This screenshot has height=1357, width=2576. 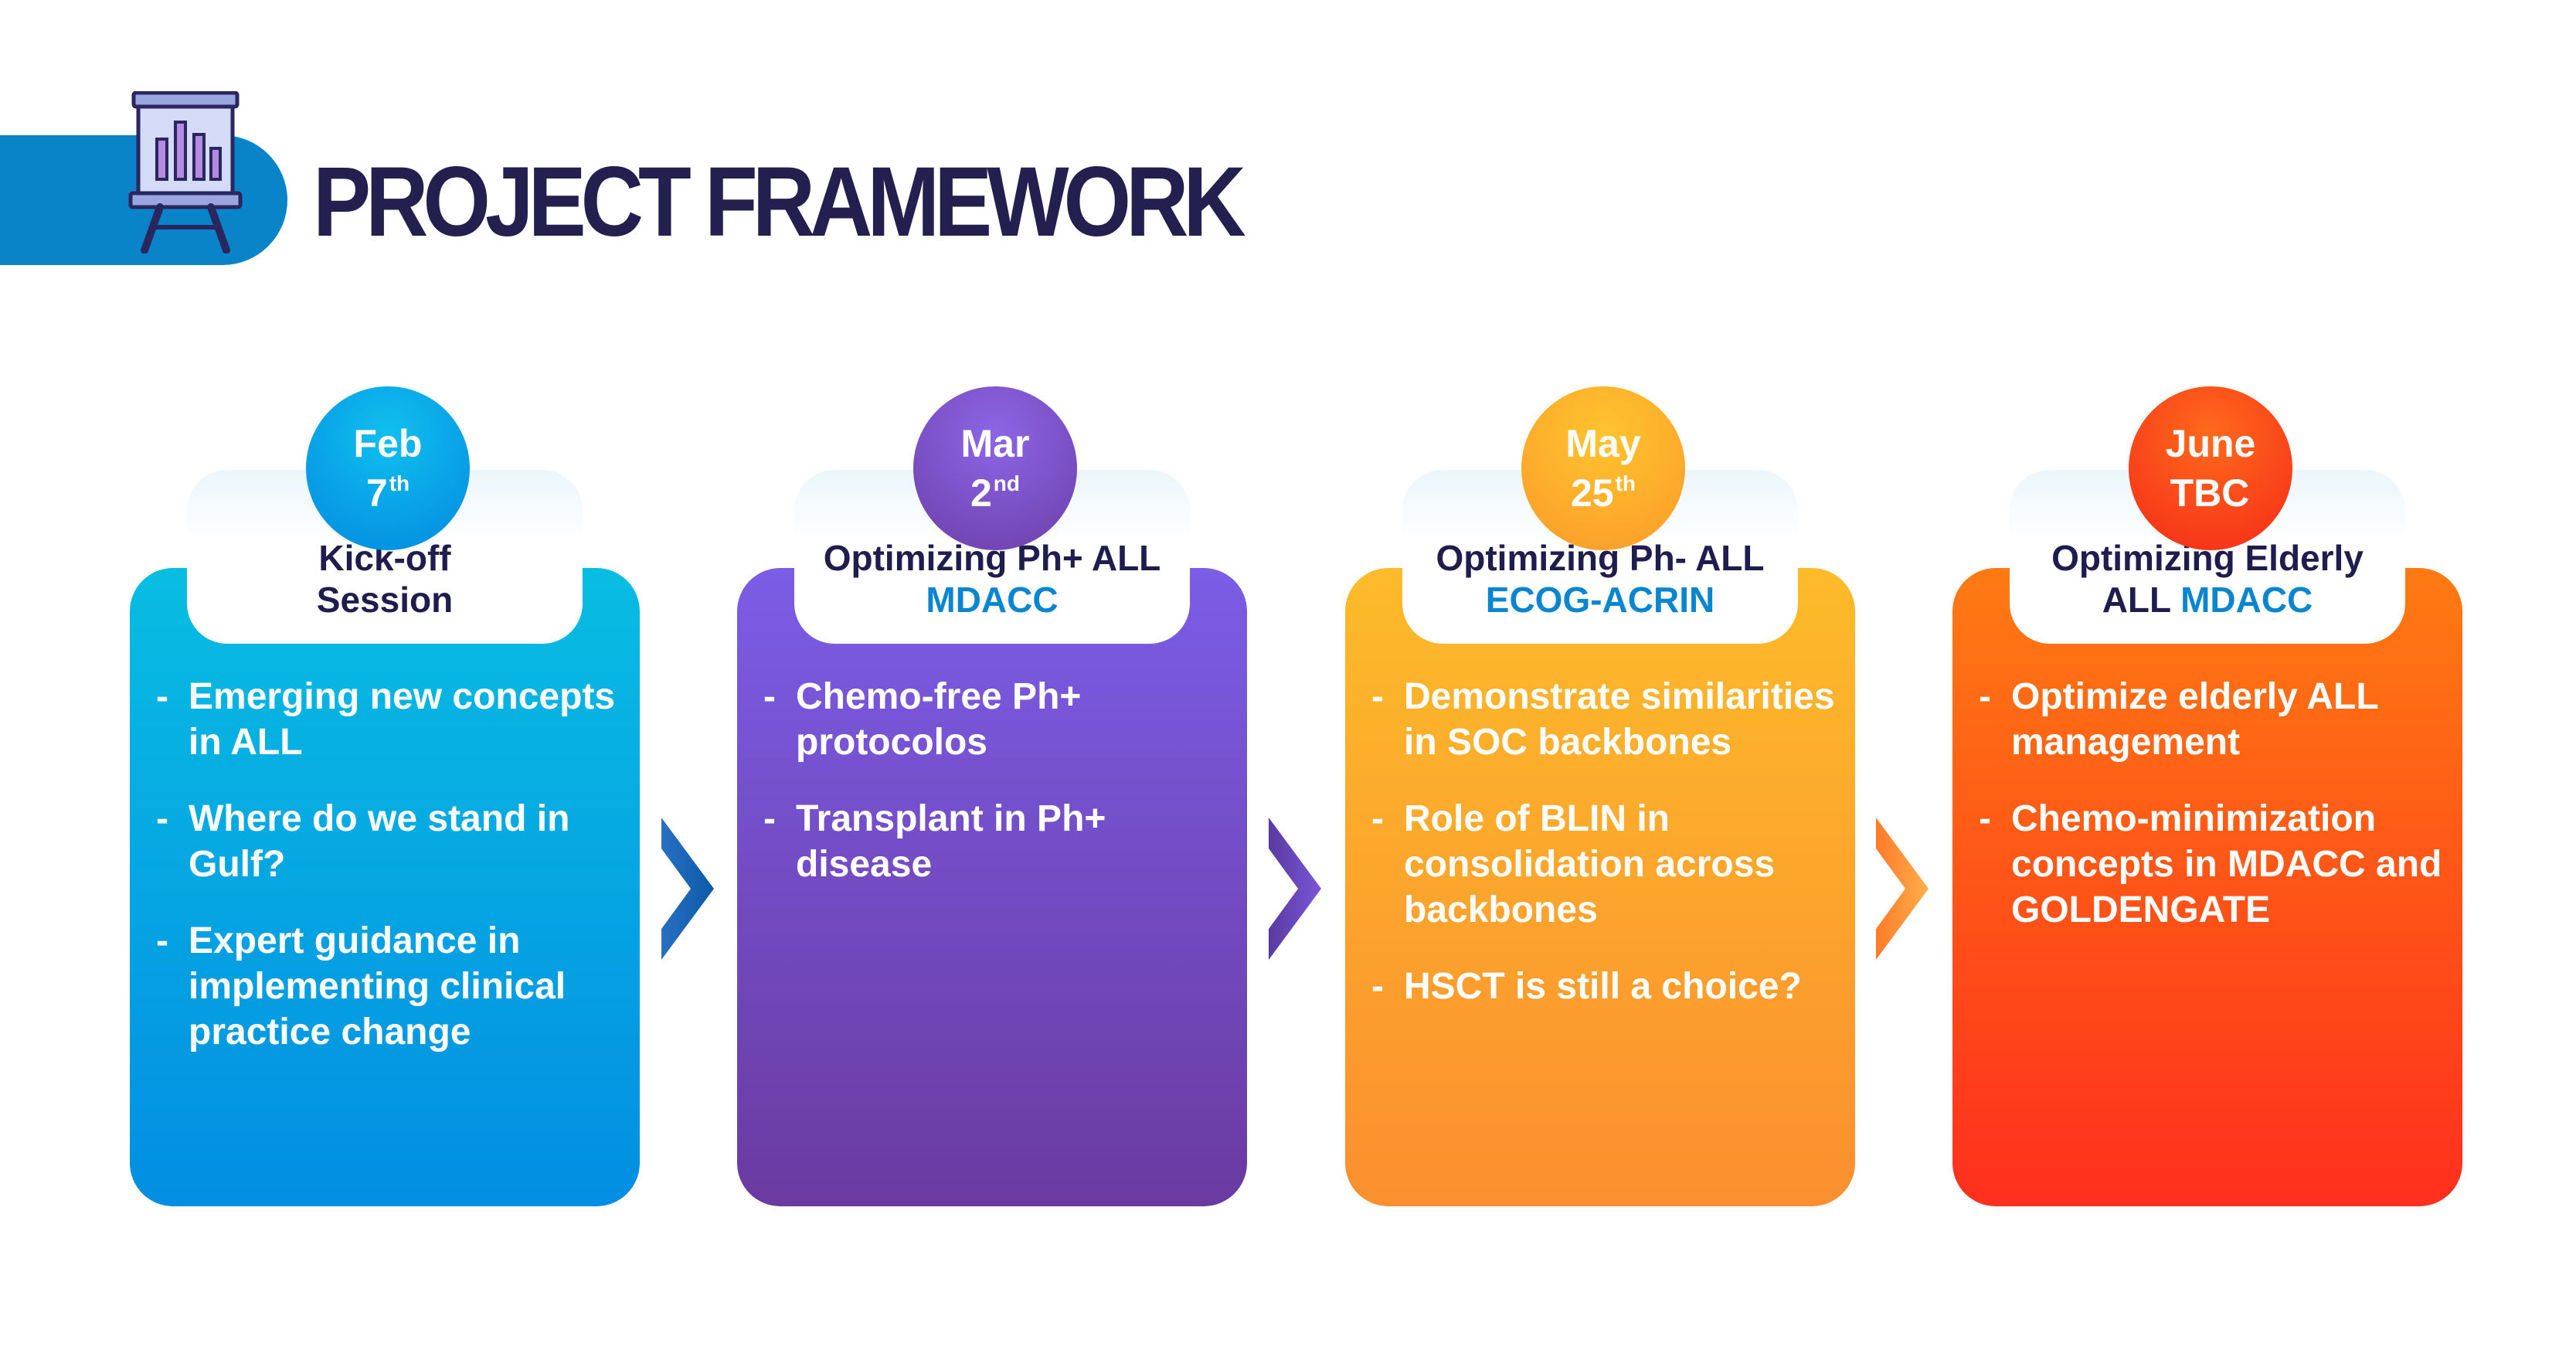 I want to click on stage-4-bullet: Optimize elderly ALL management, so click(x=2211, y=719).